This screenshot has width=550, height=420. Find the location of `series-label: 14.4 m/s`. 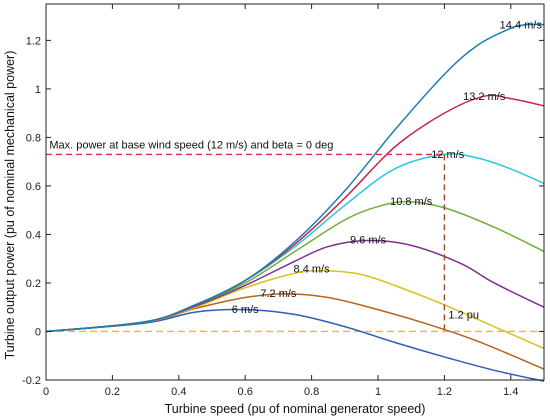

series-label: 14.4 m/s is located at coordinates (521, 26).